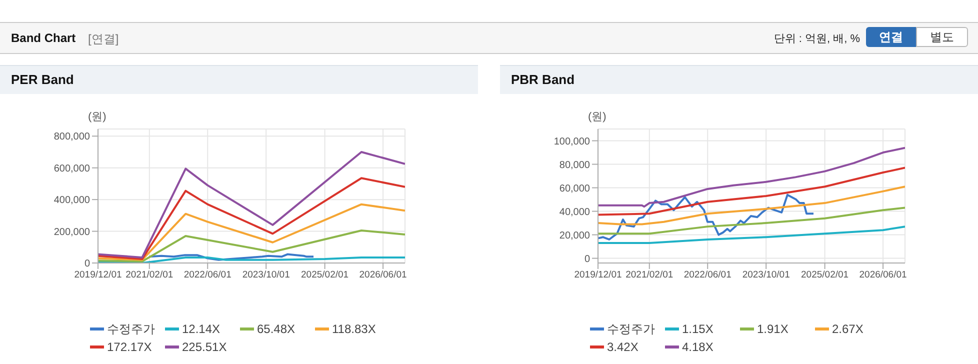  Describe the element at coordinates (354, 329) in the screenshot. I see `legend-label: 118.83X` at that location.